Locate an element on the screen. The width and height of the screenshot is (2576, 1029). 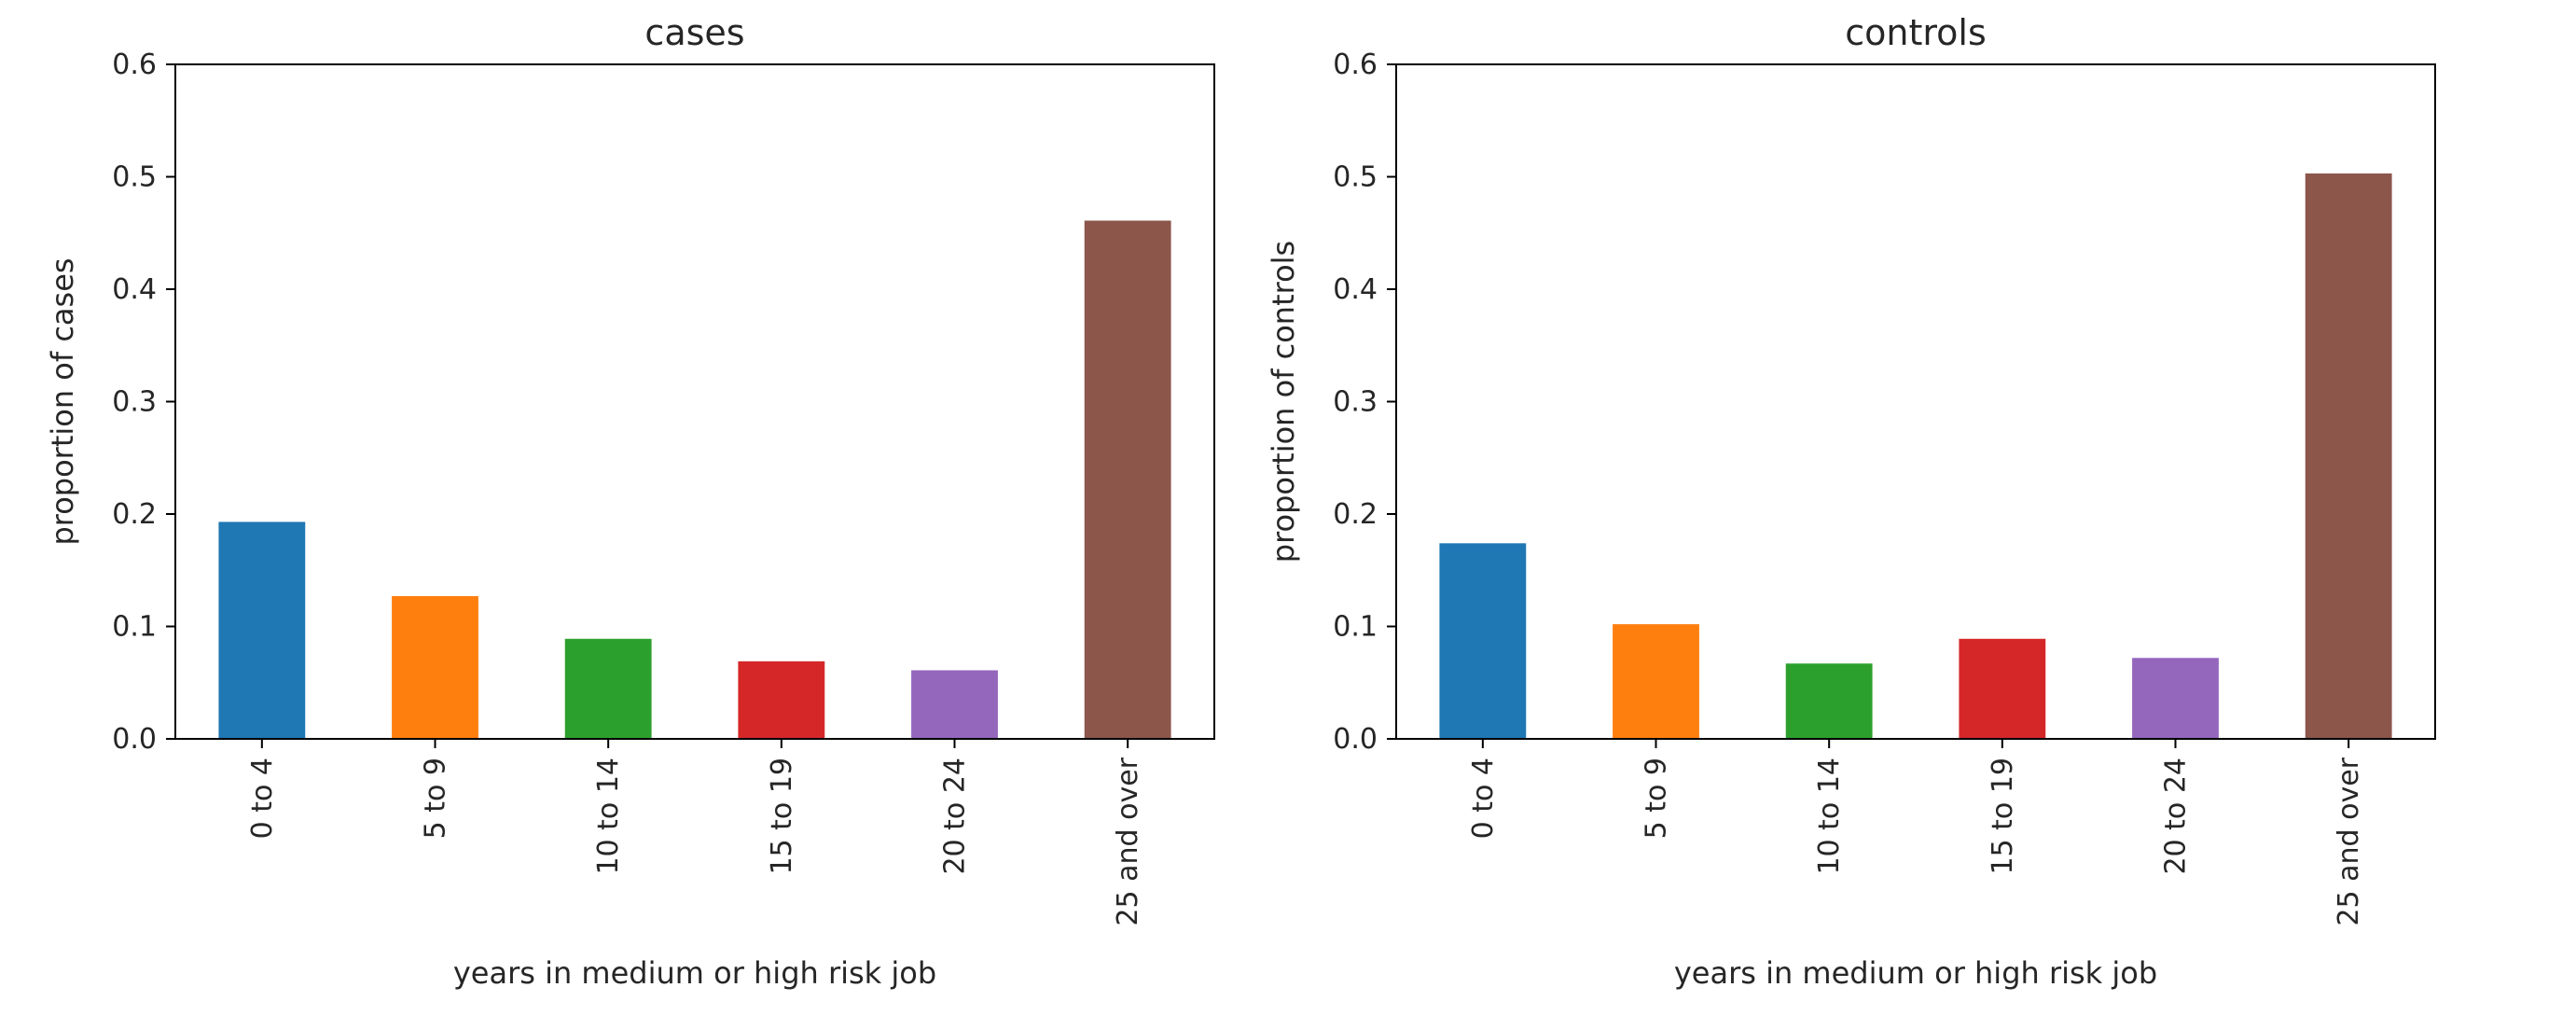
chart-1-ytick-label-5: 0.5 is located at coordinates (1355, 177).